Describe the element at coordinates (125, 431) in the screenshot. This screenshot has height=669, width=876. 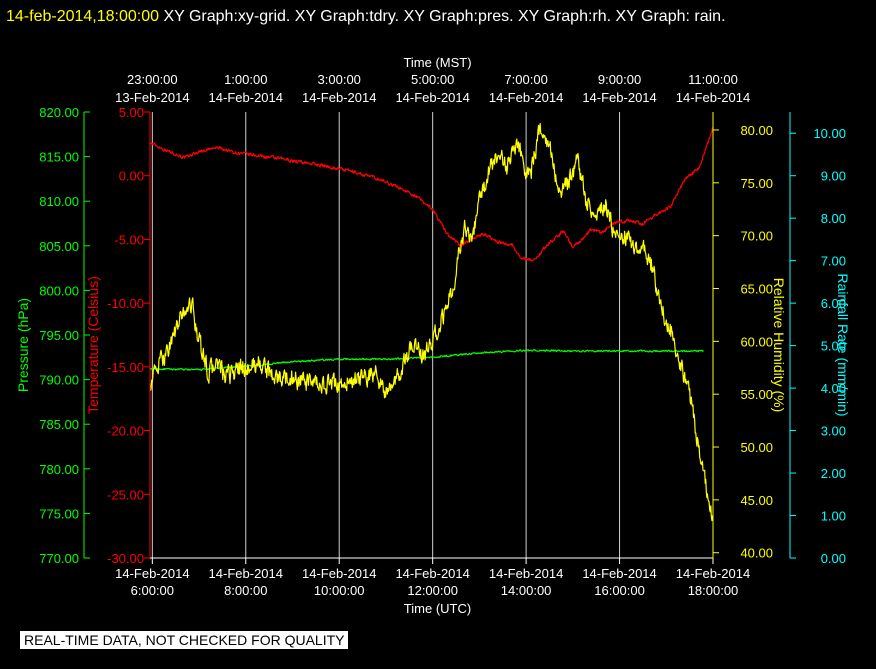
I see `temperature-tick-label: -20.00` at that location.